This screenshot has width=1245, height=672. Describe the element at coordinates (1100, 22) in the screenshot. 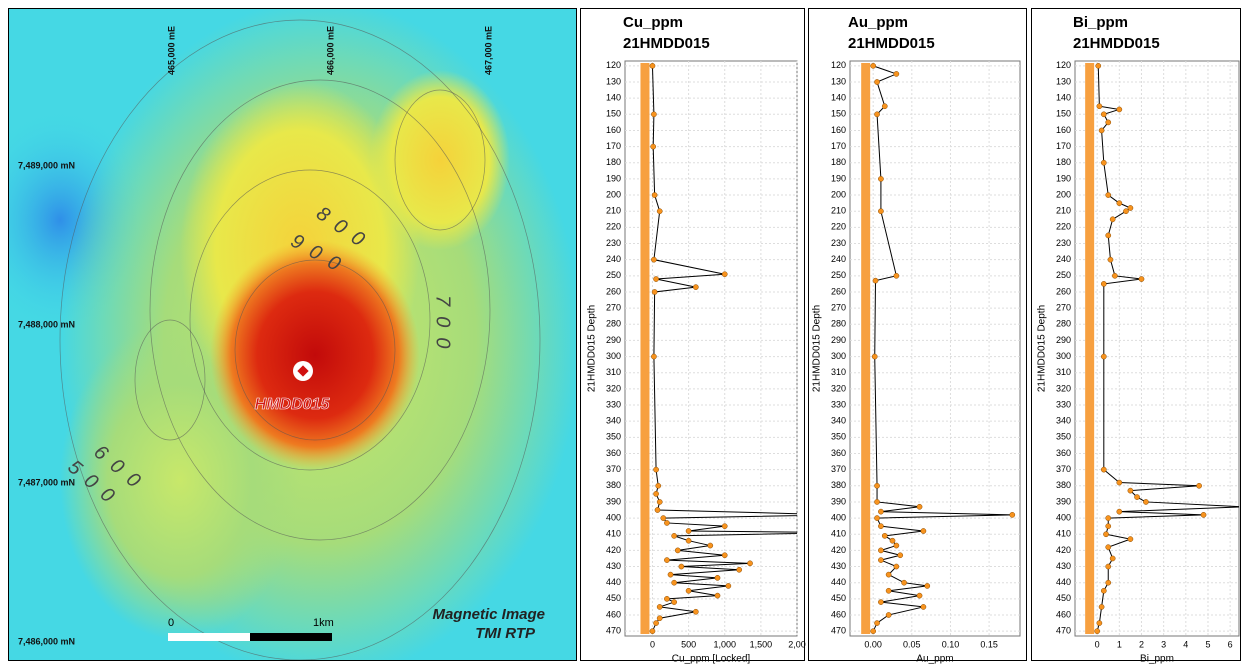

I see `chart-title: Bi_ppm` at that location.